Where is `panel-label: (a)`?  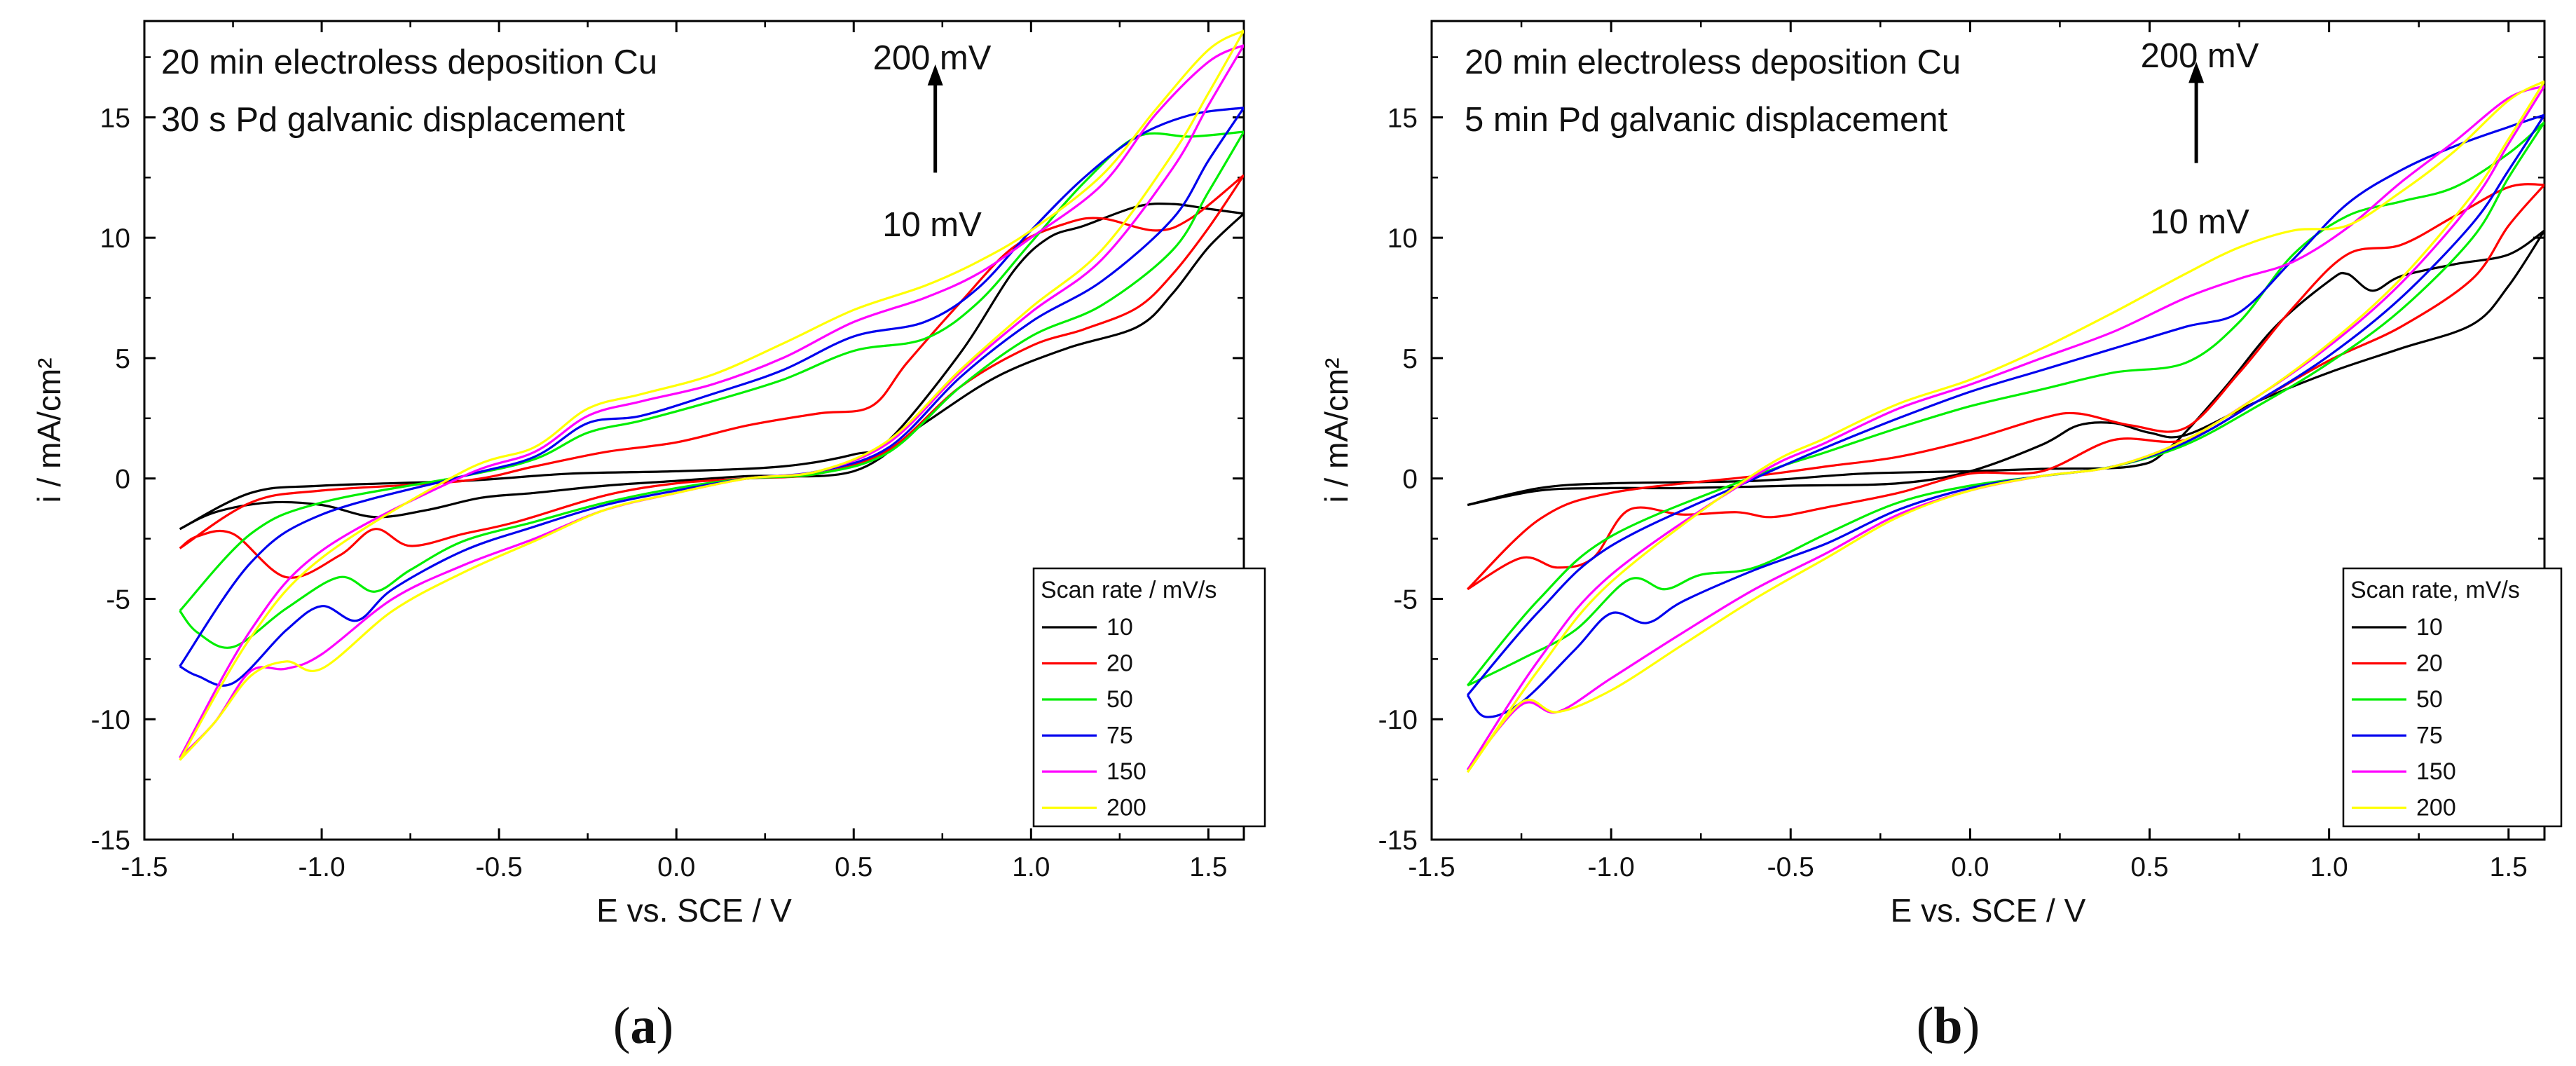 panel-label: (a) is located at coordinates (643, 1026).